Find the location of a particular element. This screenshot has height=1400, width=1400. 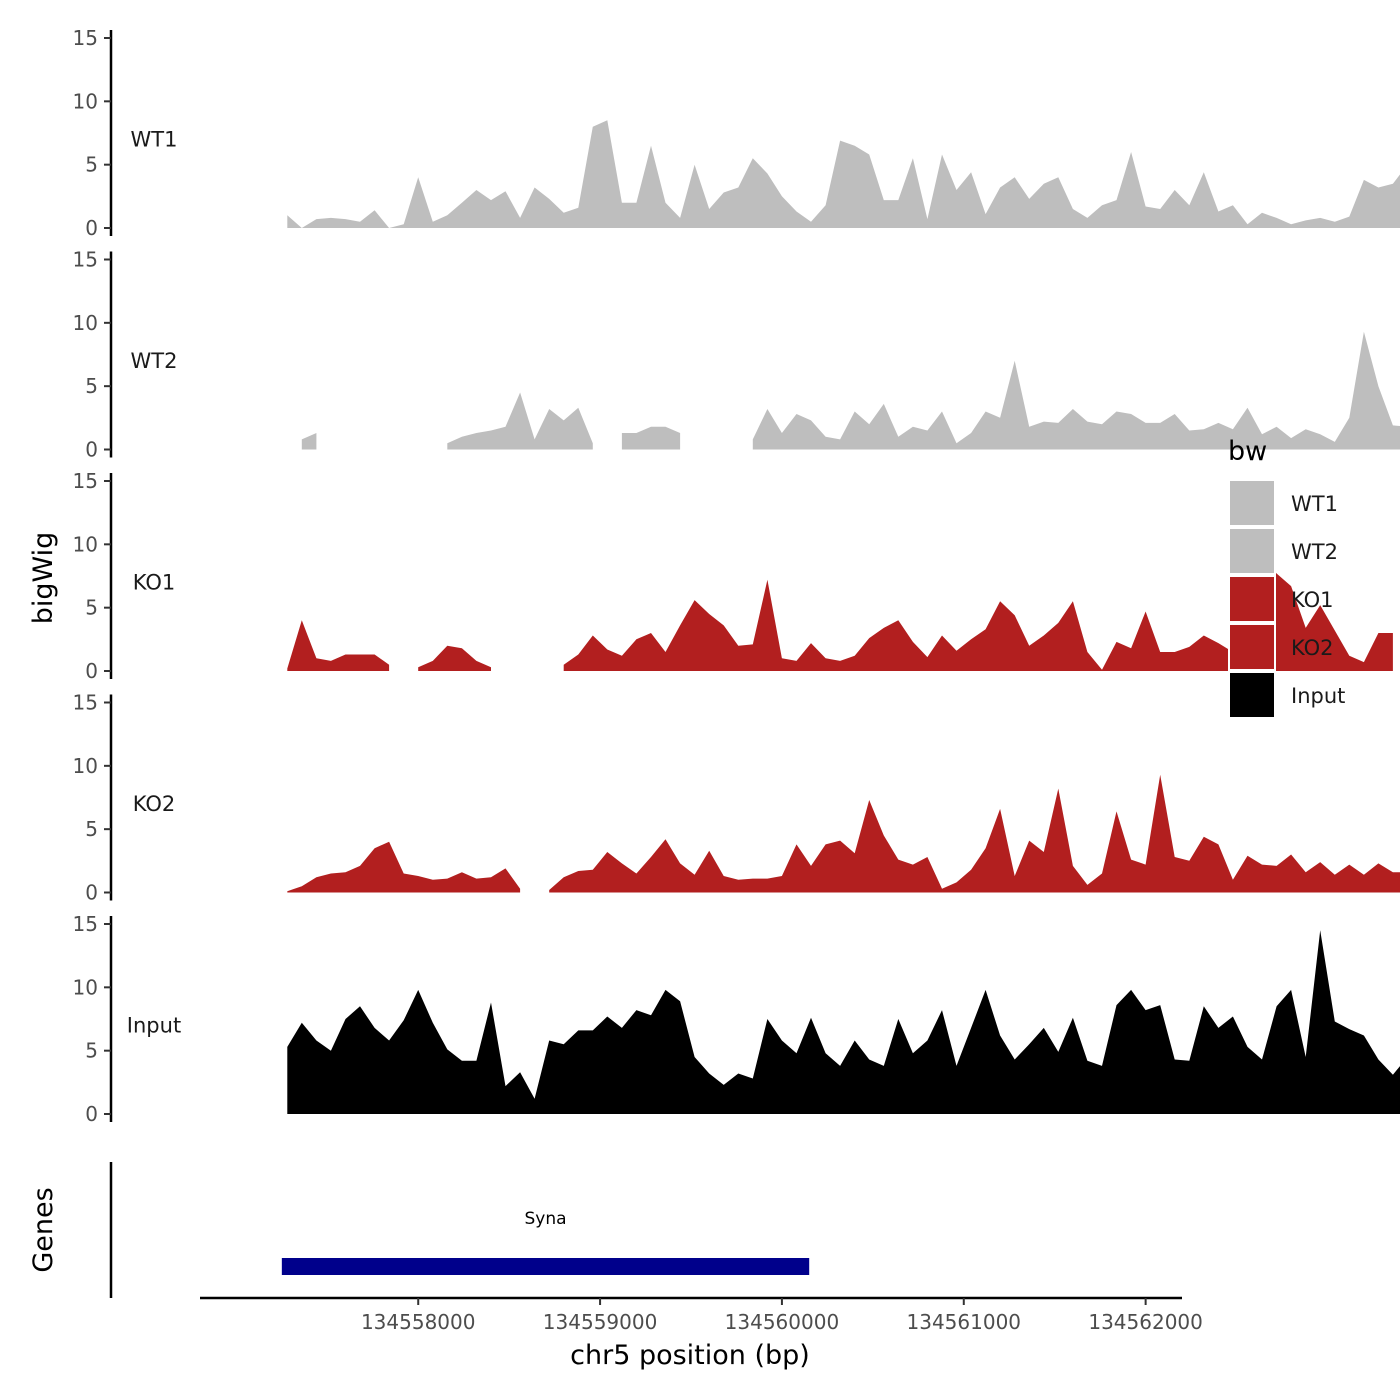

track-label: KO1 is located at coordinates (154, 582).